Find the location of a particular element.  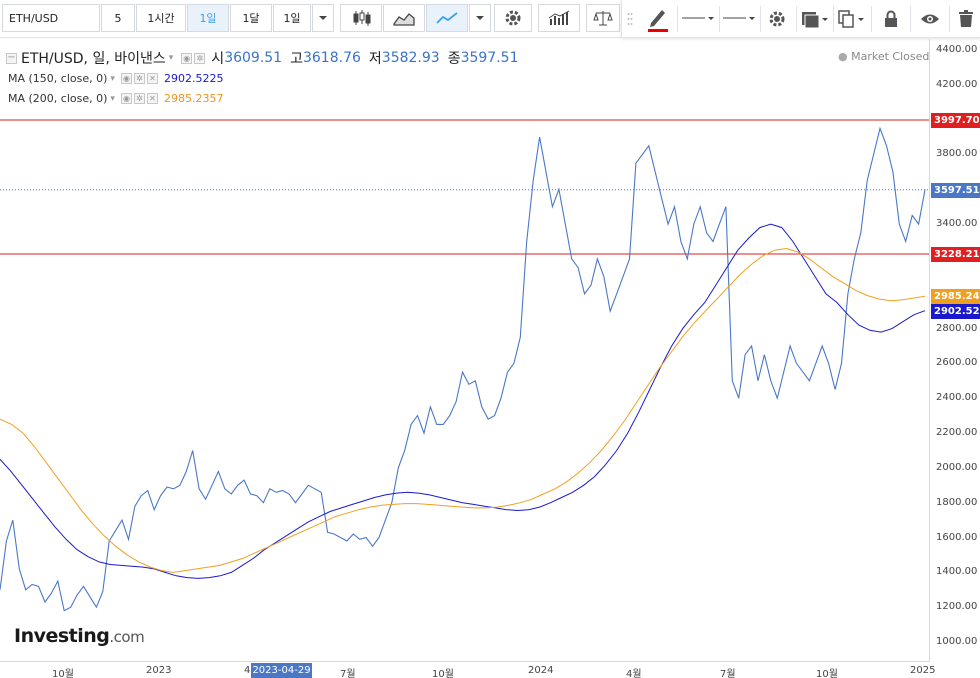

price-tick-label: 3400.00 is located at coordinates (957, 224).